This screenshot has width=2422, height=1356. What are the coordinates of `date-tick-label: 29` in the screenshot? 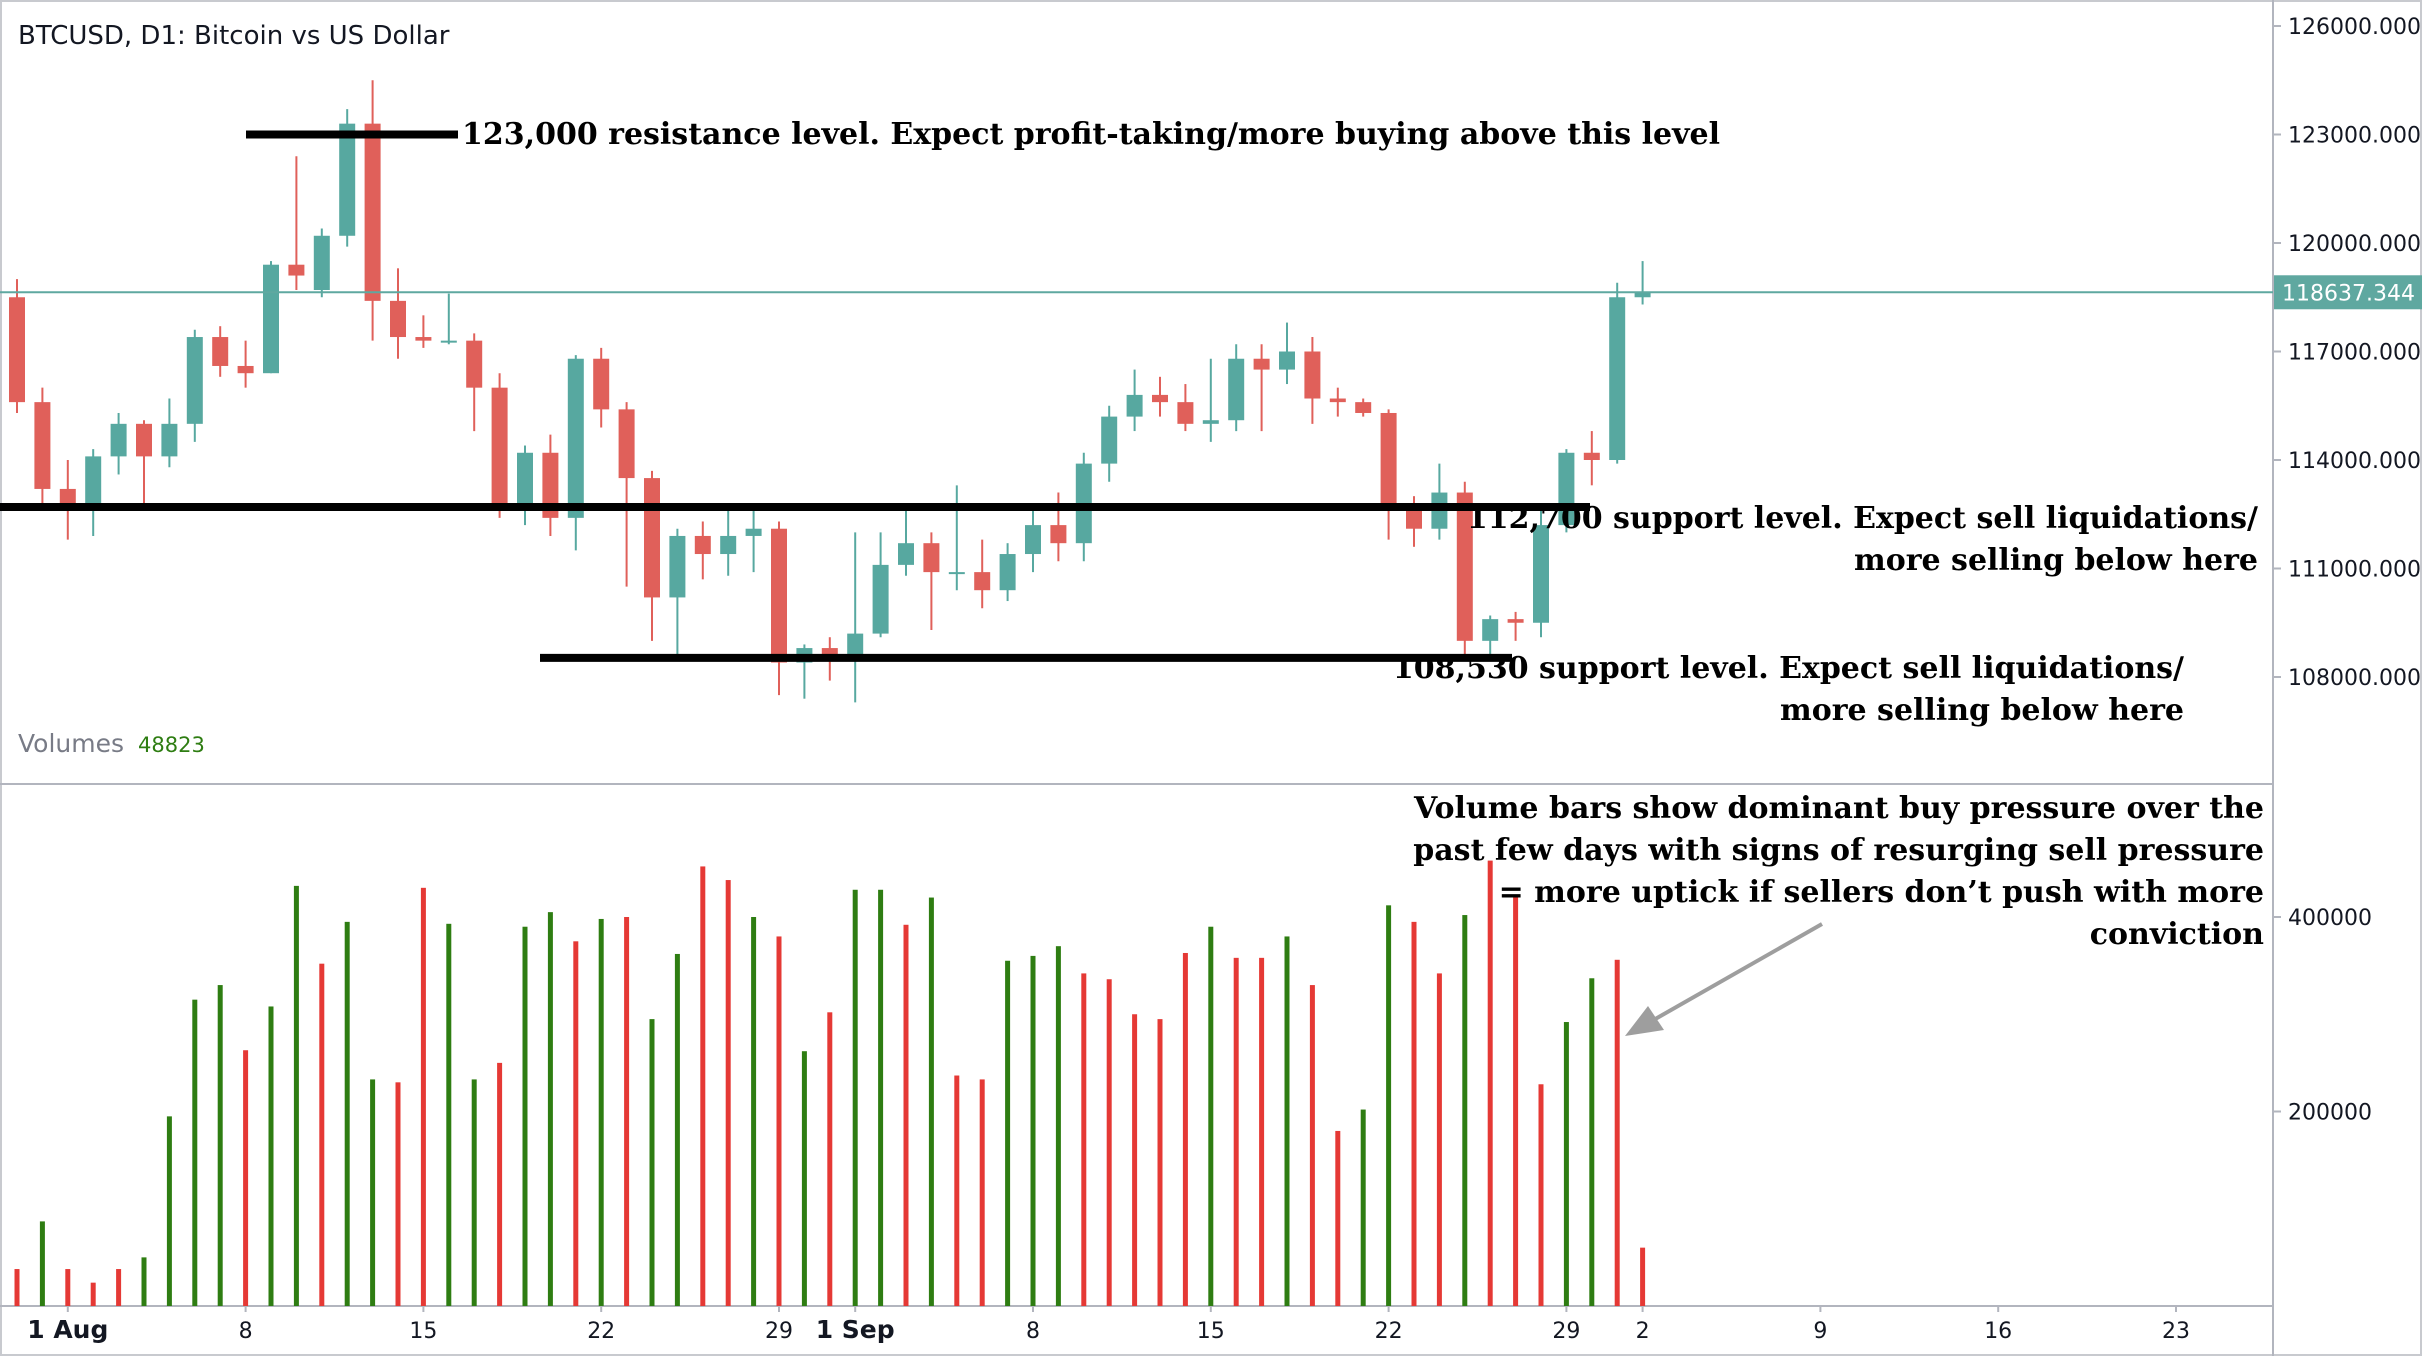 It's located at (779, 1331).